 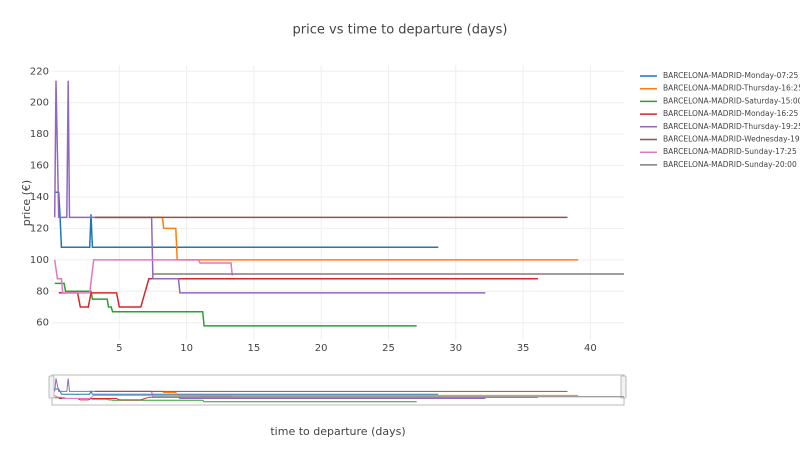 I want to click on x-tick-label: 40, so click(x=590, y=348).